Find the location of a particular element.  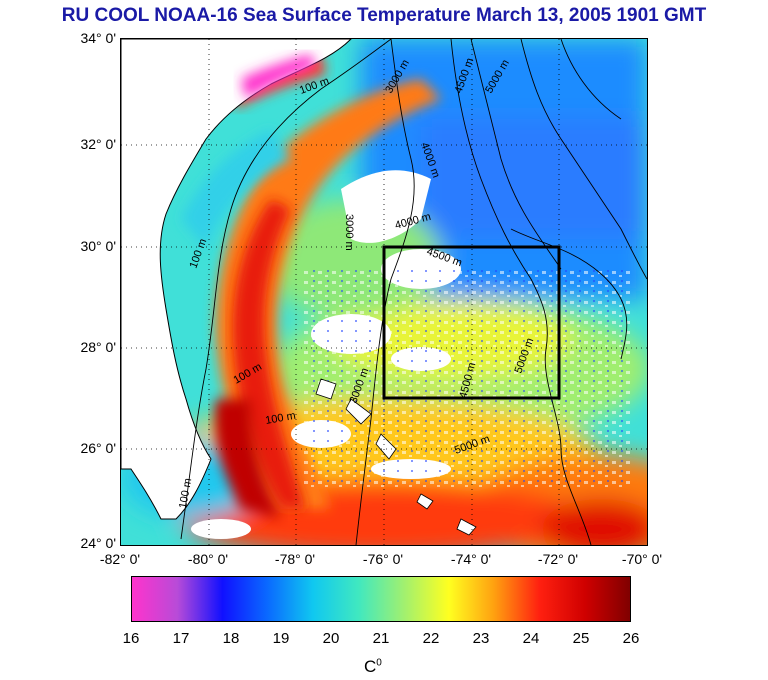

colorbar-tick: 17 is located at coordinates (181, 638).